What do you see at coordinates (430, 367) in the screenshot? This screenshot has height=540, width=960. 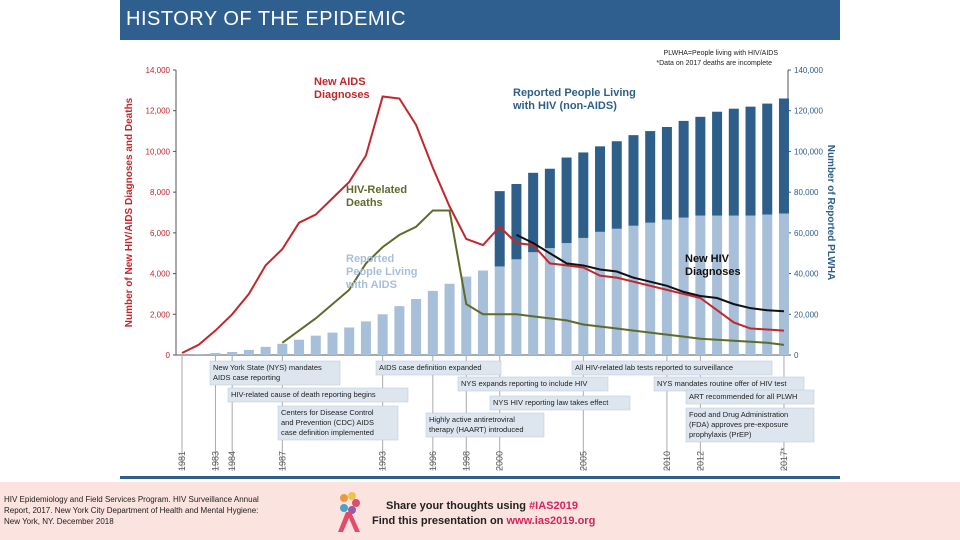 I see `annotation-text: AIDS case definition expanded` at bounding box center [430, 367].